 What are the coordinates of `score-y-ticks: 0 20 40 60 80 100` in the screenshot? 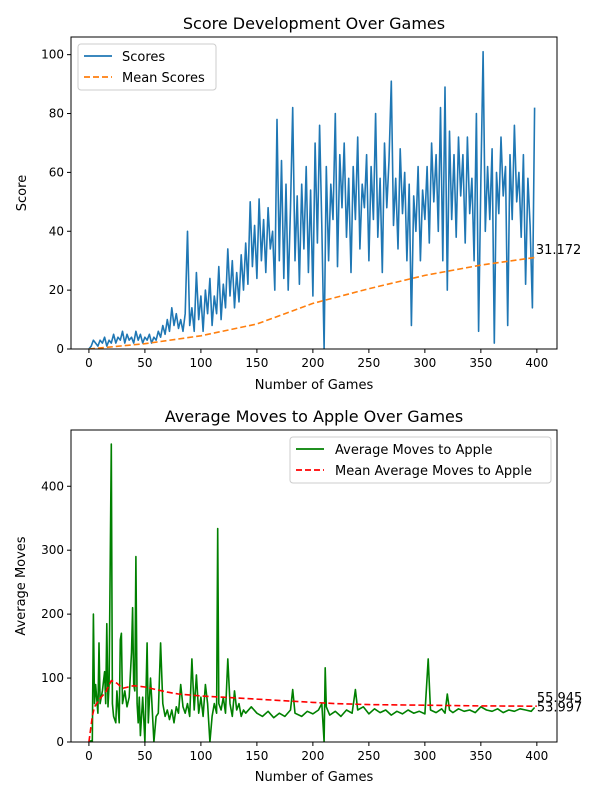 It's located at (56, 202).